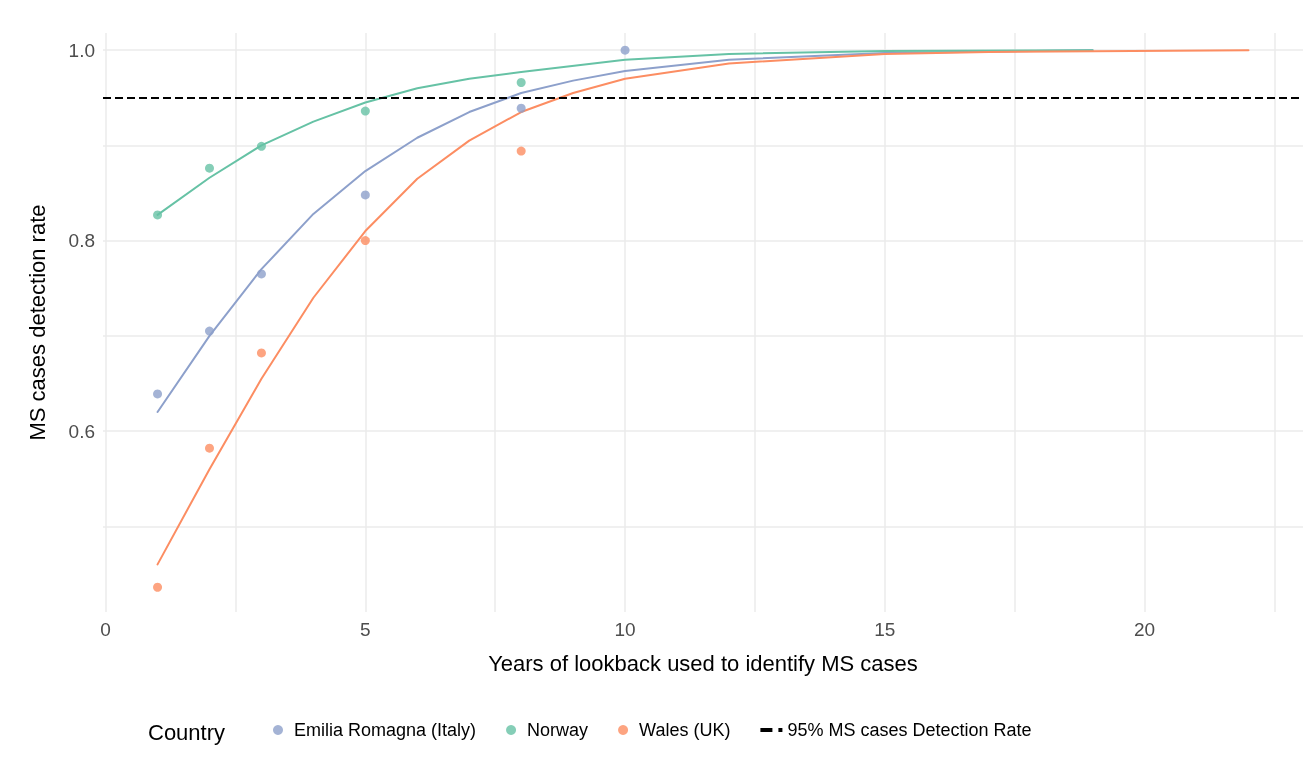  Describe the element at coordinates (187, 732) in the screenshot. I see `legend-title: Country` at that location.